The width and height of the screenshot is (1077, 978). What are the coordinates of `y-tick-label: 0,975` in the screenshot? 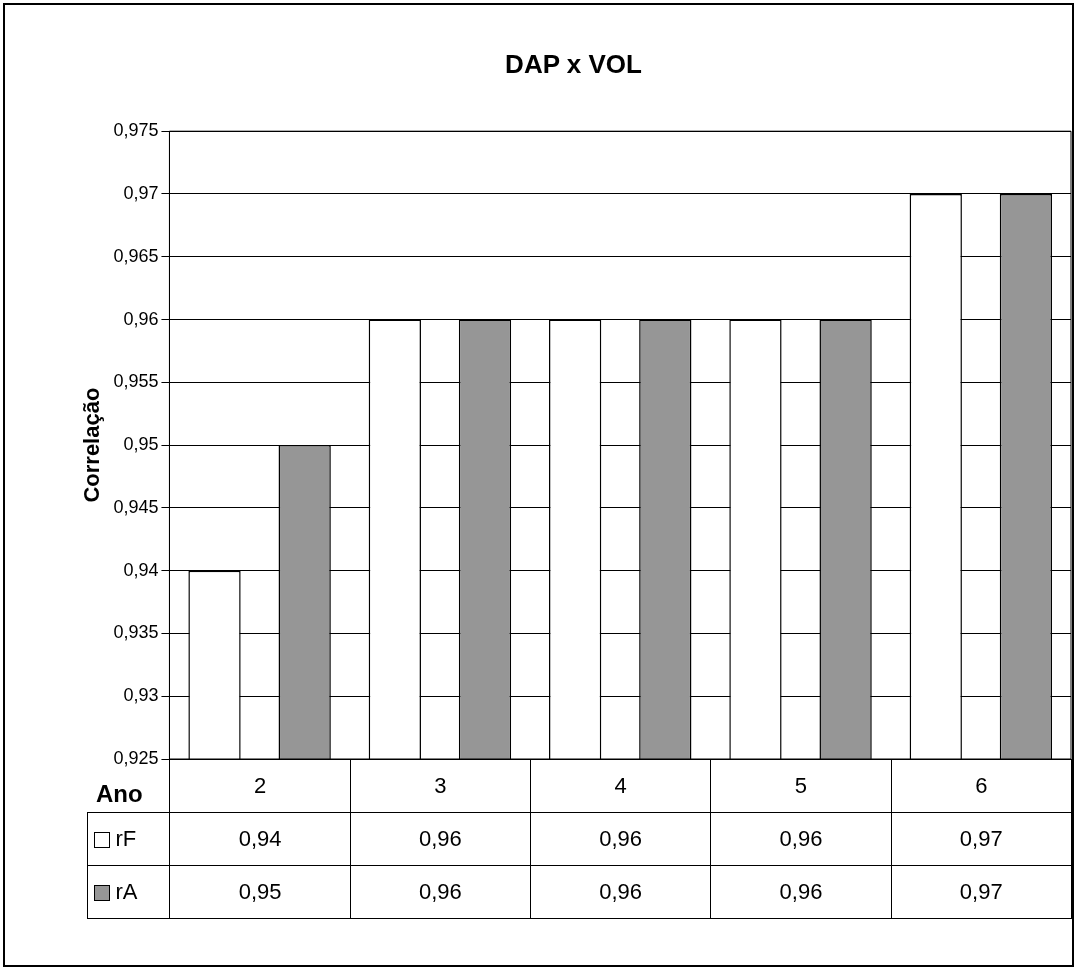 It's located at (136, 130).